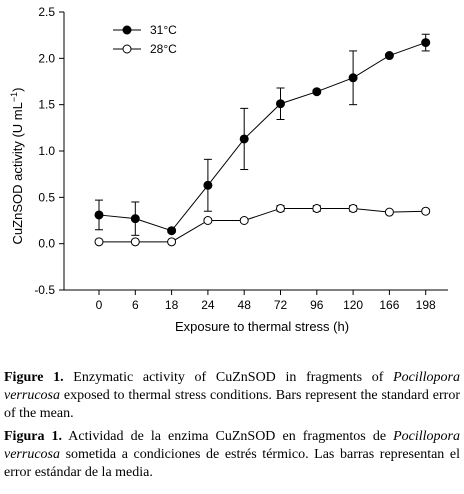 Image resolution: width=464 pixels, height=494 pixels. Describe the element at coordinates (46, 197) in the screenshot. I see `y-tick-label: 0.5` at that location.